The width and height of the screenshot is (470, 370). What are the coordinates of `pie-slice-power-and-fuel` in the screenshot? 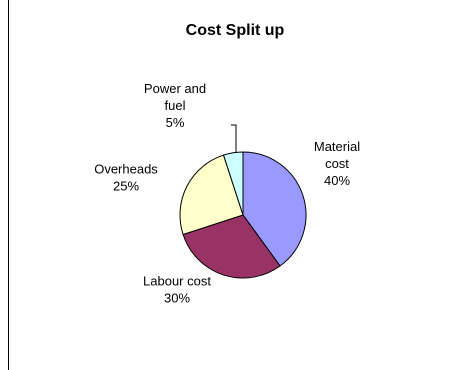 It's located at (233, 183).